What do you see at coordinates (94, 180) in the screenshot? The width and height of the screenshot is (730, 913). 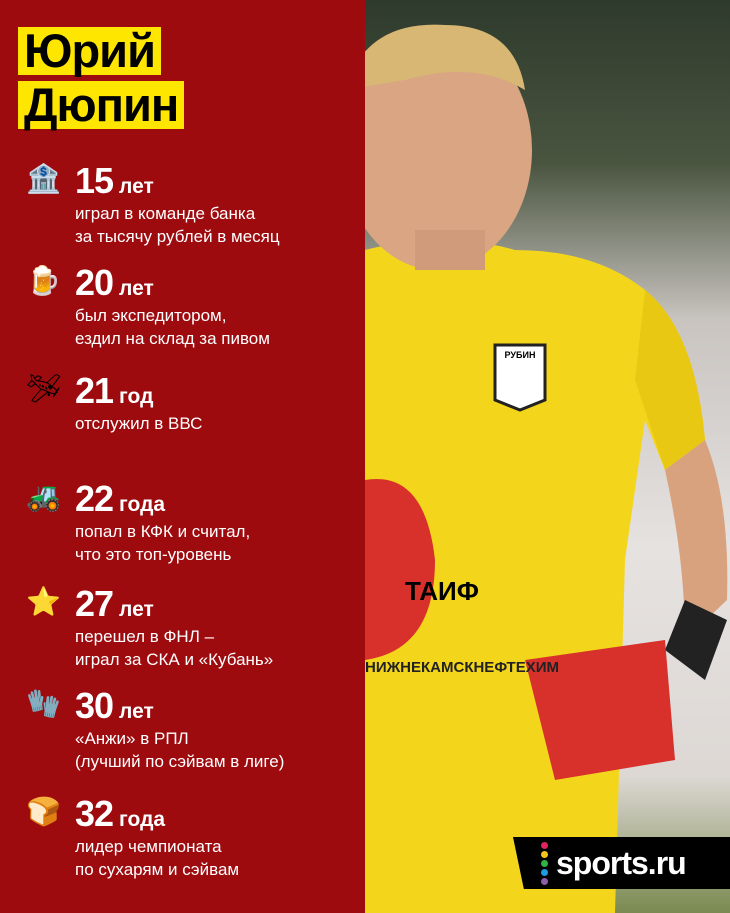 I see `age-number: 15` at bounding box center [94, 180].